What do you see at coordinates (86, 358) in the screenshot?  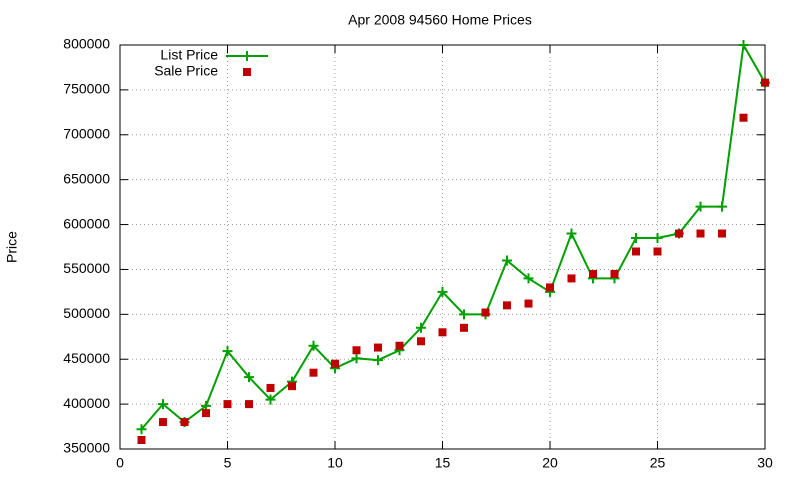 I see `y-tick-label: 450000` at bounding box center [86, 358].